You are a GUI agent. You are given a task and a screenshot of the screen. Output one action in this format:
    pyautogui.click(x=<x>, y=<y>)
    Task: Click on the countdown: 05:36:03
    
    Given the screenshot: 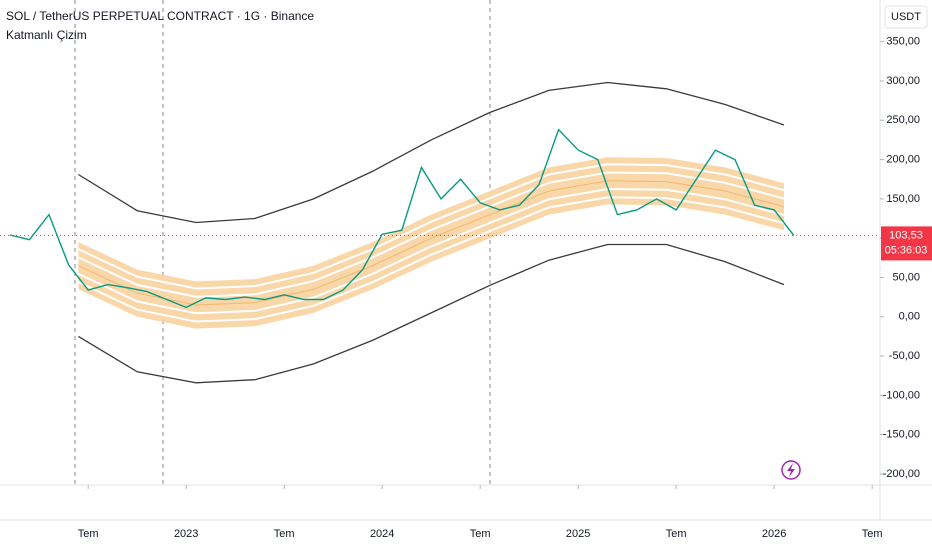 What is the action you would take?
    pyautogui.click(x=906, y=250)
    